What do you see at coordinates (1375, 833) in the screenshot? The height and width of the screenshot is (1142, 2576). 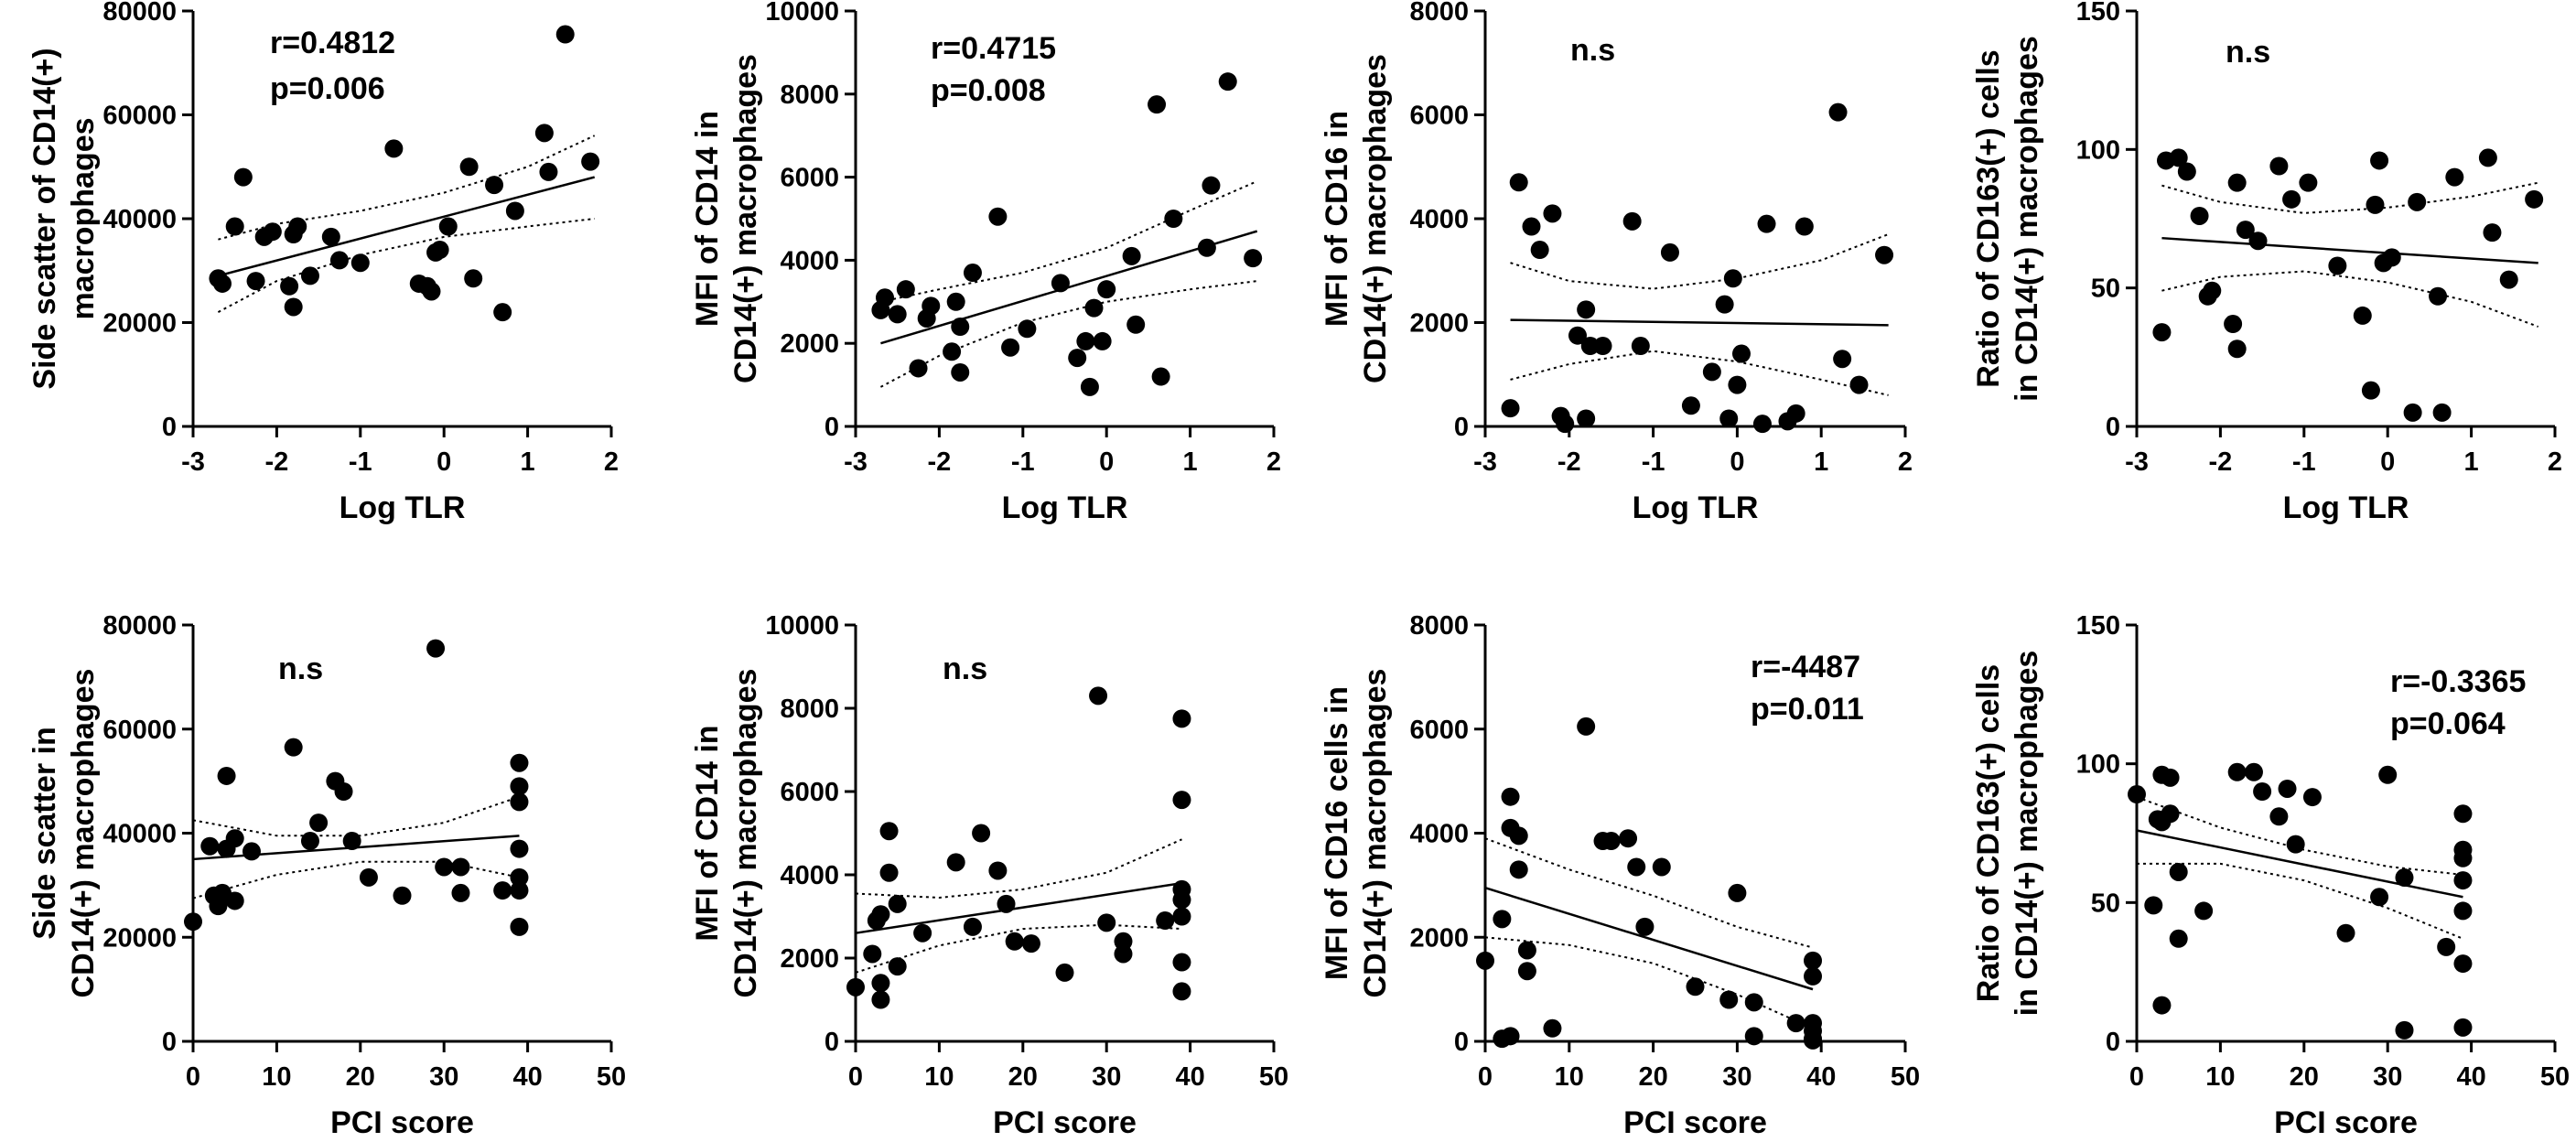 I see `y-axis-label-line: CD14(+) macrophages` at bounding box center [1375, 833].